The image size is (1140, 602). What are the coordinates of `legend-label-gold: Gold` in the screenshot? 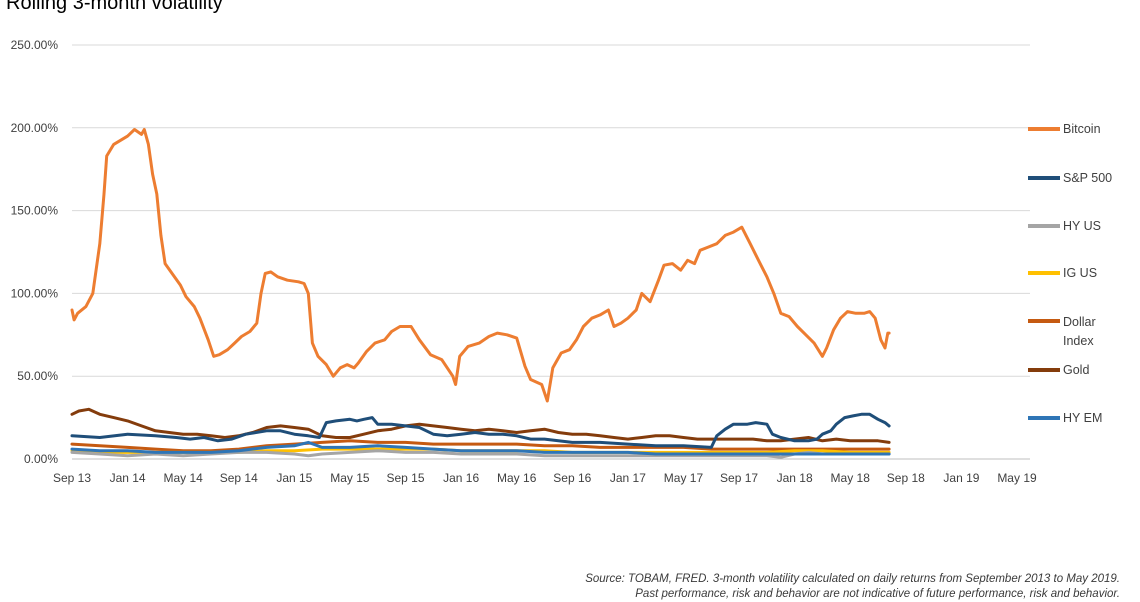 It's located at (1076, 370).